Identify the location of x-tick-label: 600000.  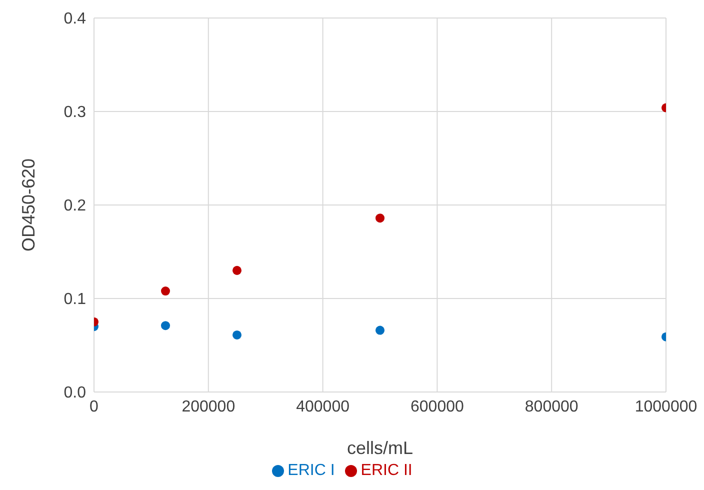
(437, 407).